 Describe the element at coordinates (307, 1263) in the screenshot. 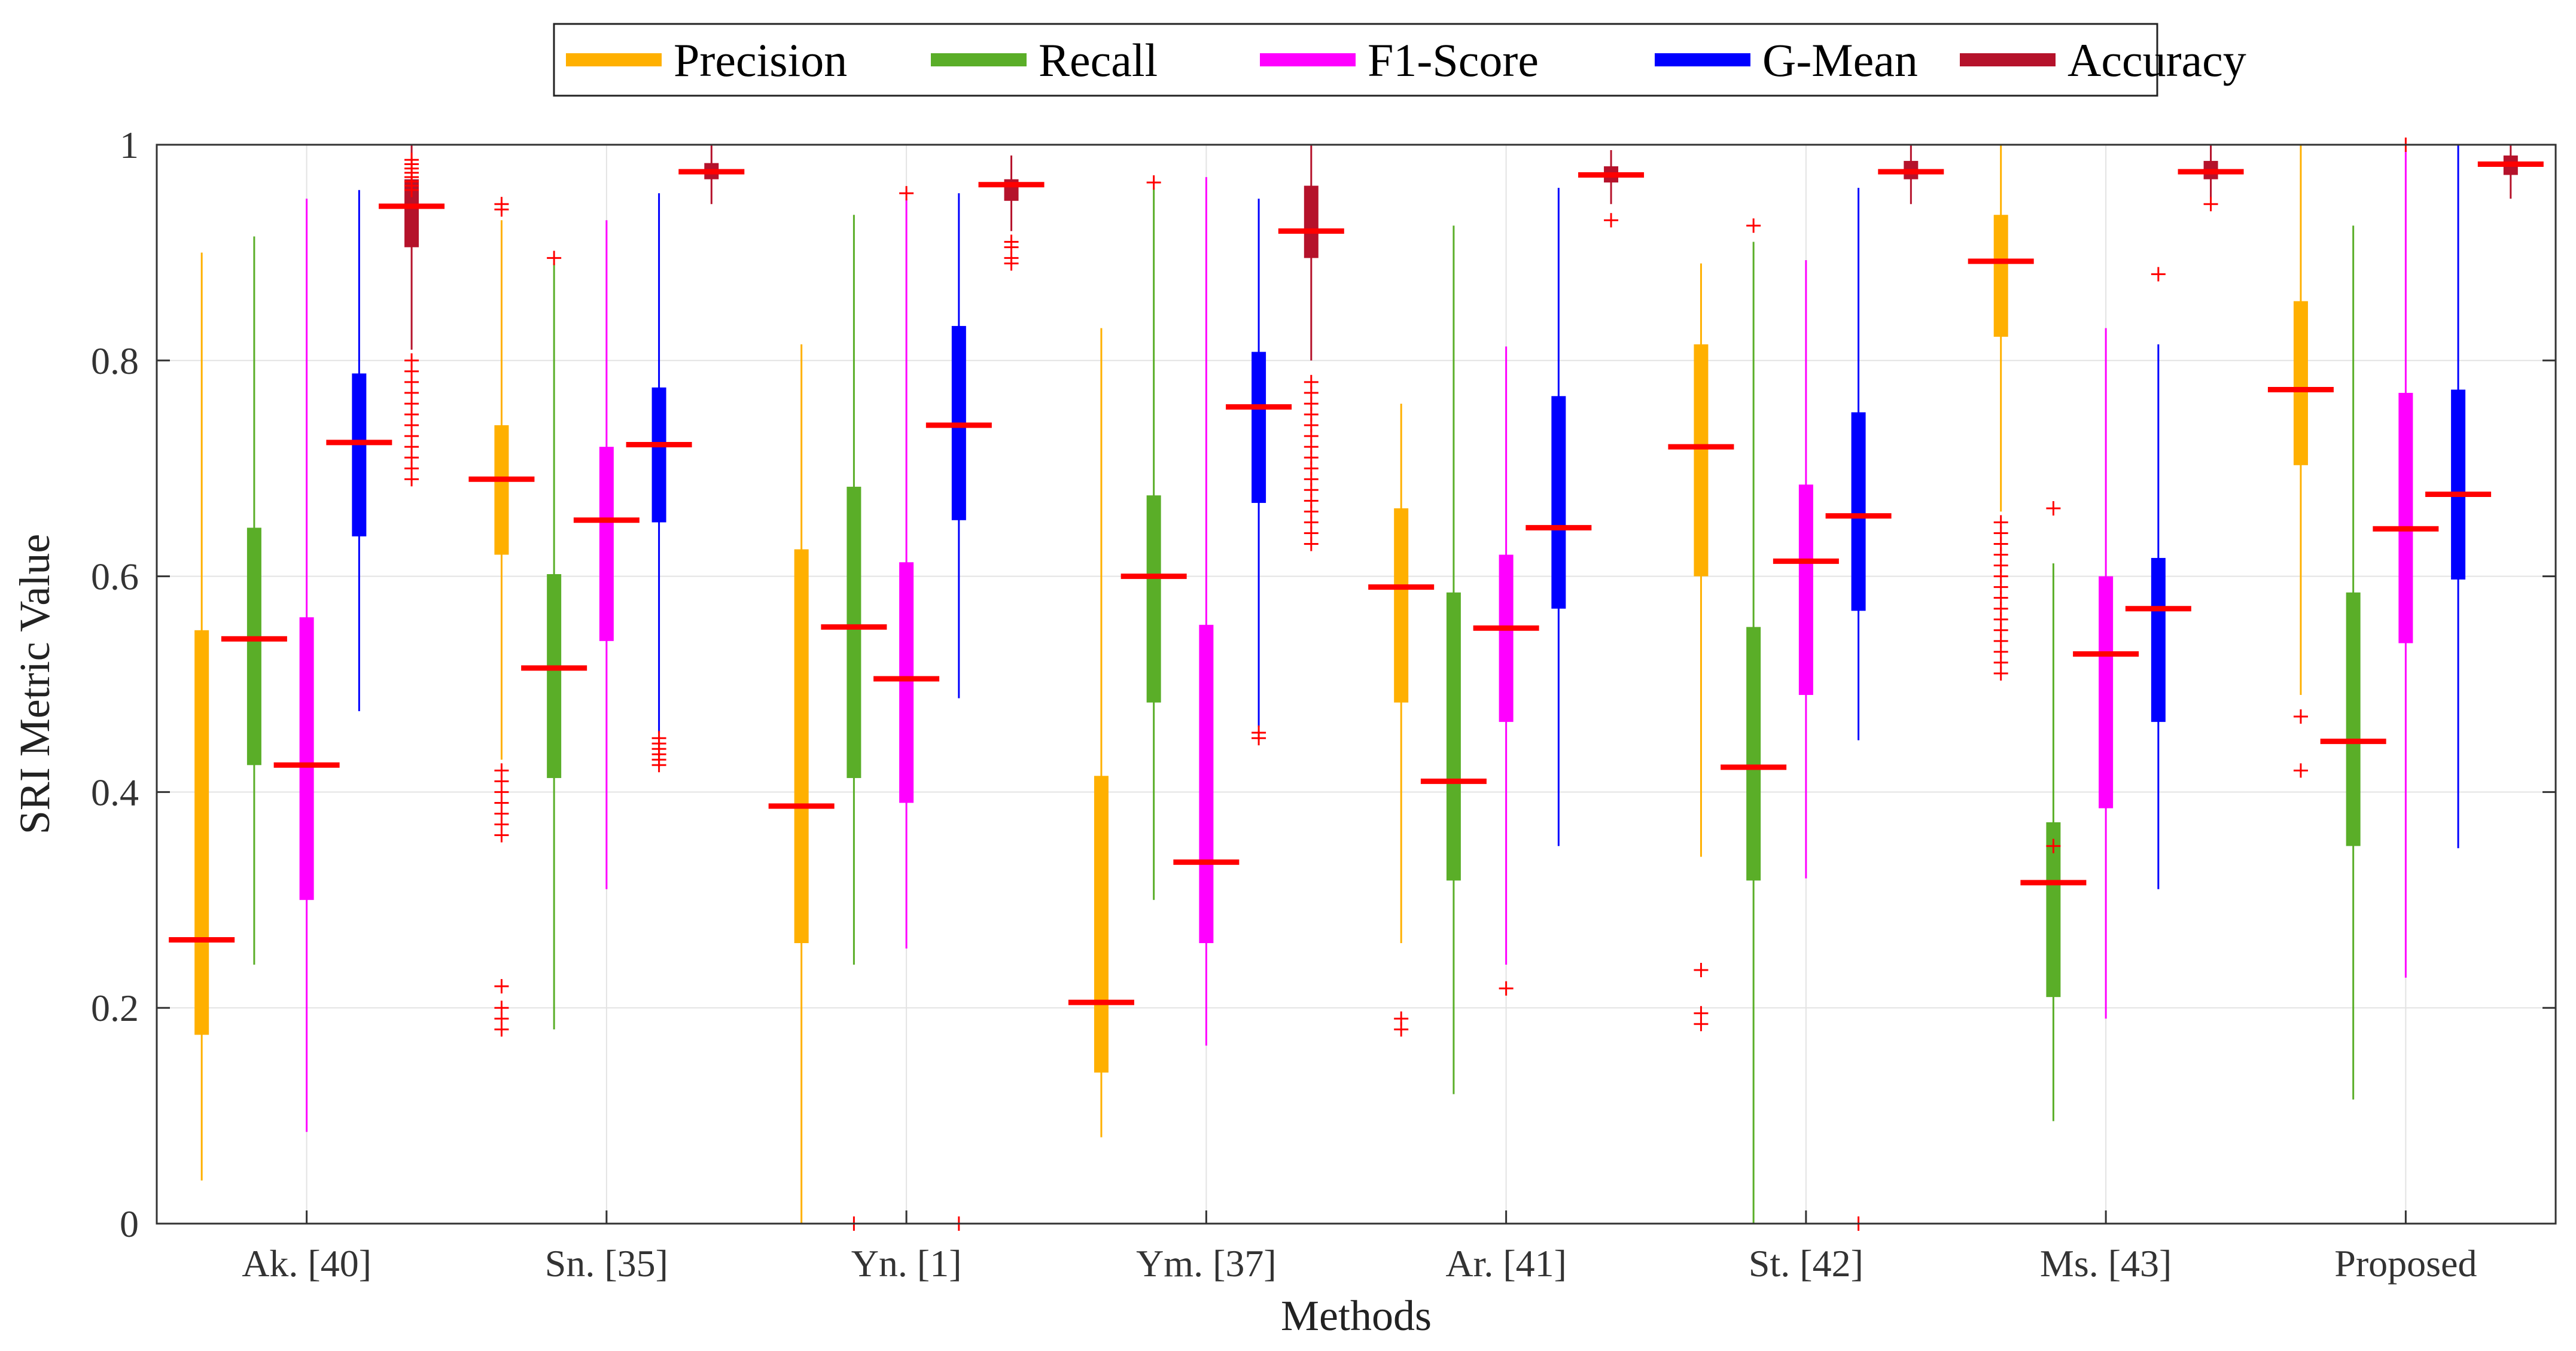

I see `x-tick-label: Ak. [40]` at that location.